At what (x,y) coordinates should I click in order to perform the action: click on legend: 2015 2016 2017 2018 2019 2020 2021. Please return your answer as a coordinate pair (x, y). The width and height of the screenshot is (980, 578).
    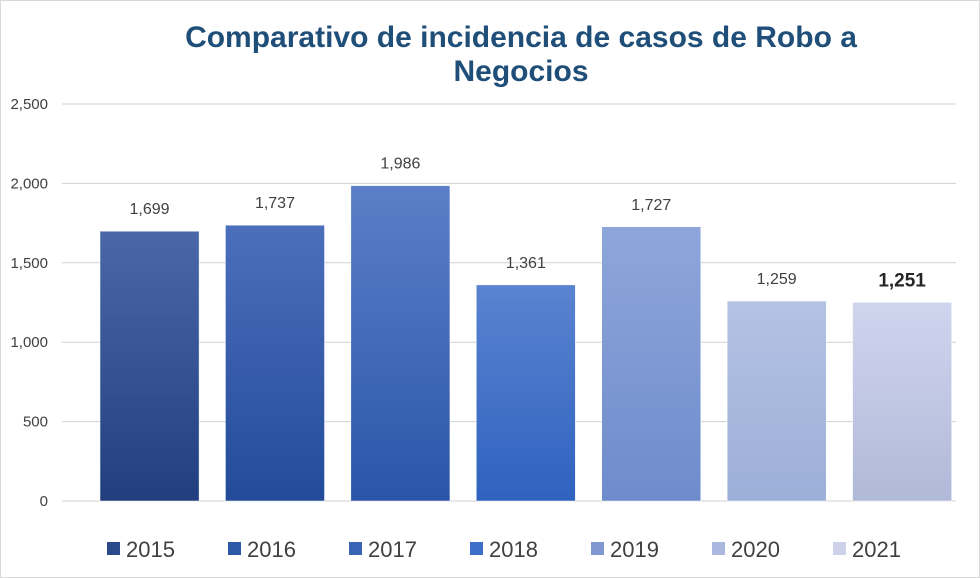
    Looking at the image, I should click on (504, 549).